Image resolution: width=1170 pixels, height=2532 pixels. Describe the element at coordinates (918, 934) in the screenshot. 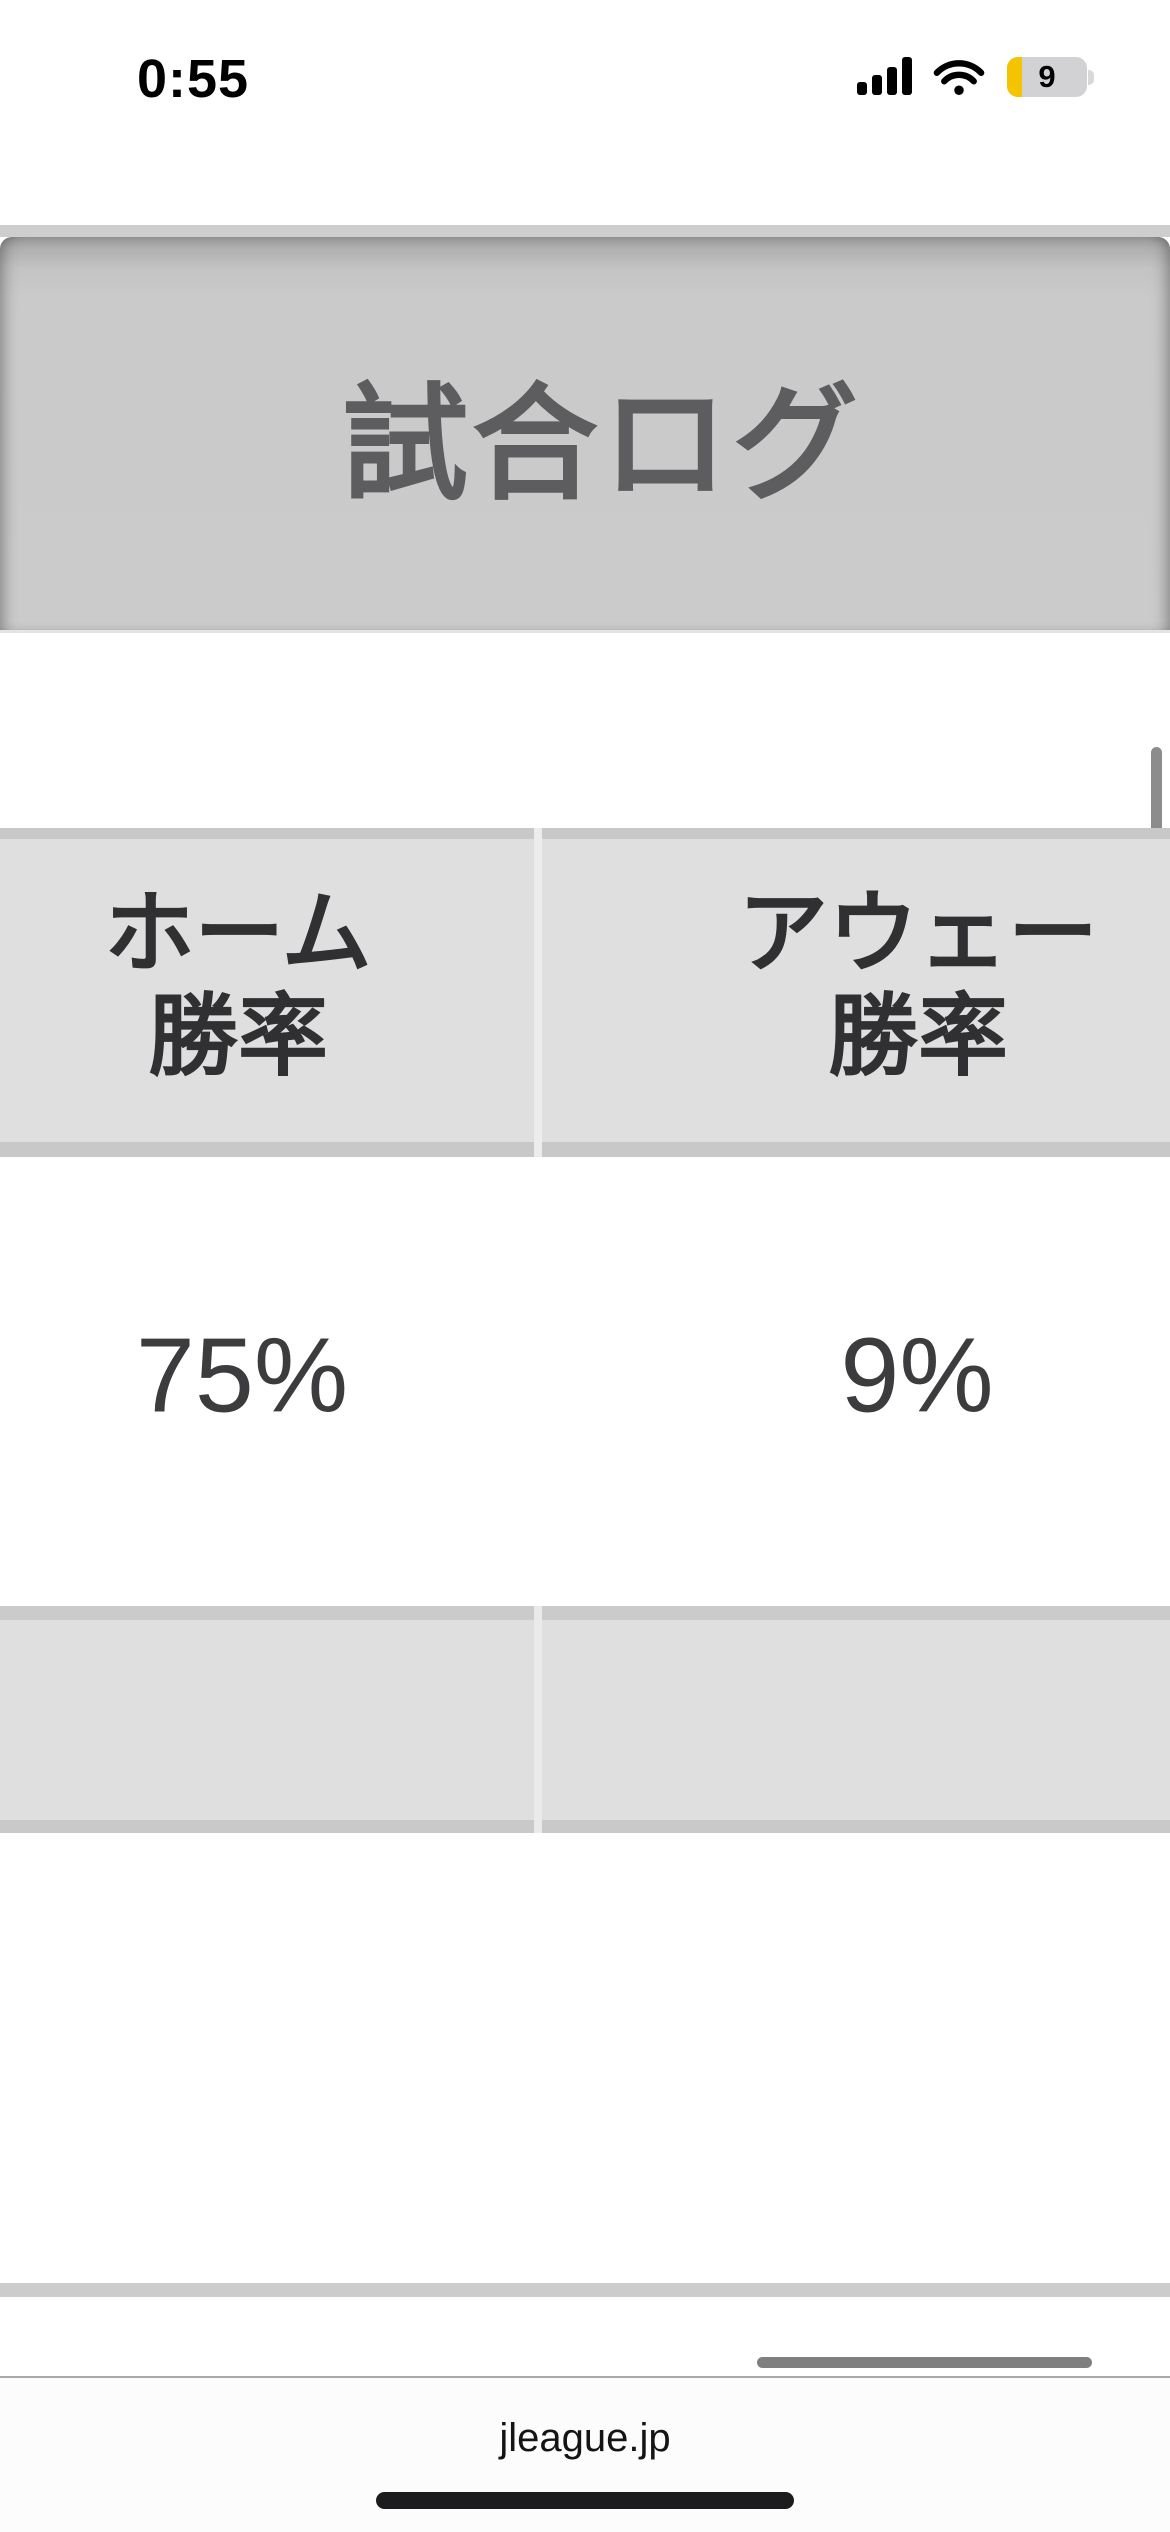

I see `header-line: アウェー` at that location.